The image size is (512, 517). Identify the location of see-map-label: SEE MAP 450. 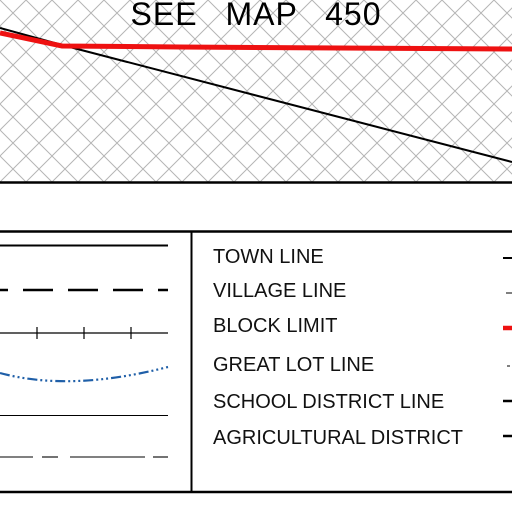
(256, 16).